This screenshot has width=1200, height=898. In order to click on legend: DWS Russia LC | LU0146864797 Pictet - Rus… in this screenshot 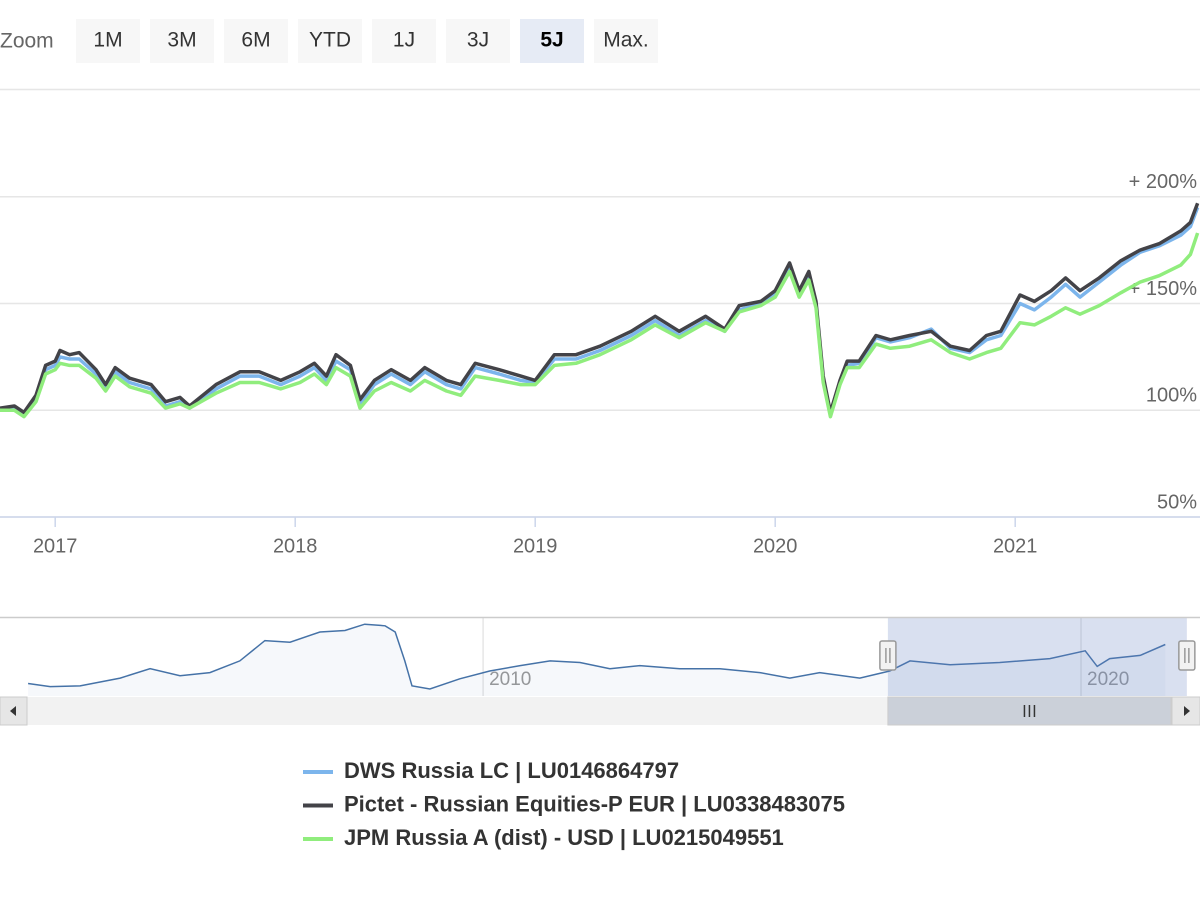, I will do `click(574, 804)`.